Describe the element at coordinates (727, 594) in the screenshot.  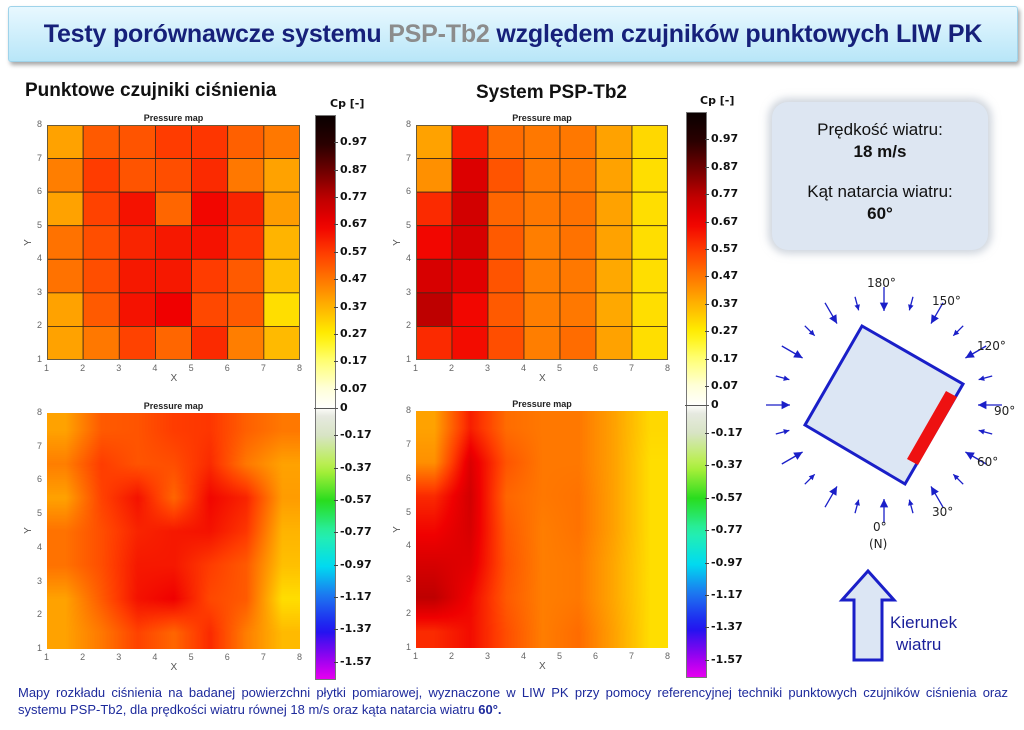
I see `colorbar-tick-label: -1.17` at that location.